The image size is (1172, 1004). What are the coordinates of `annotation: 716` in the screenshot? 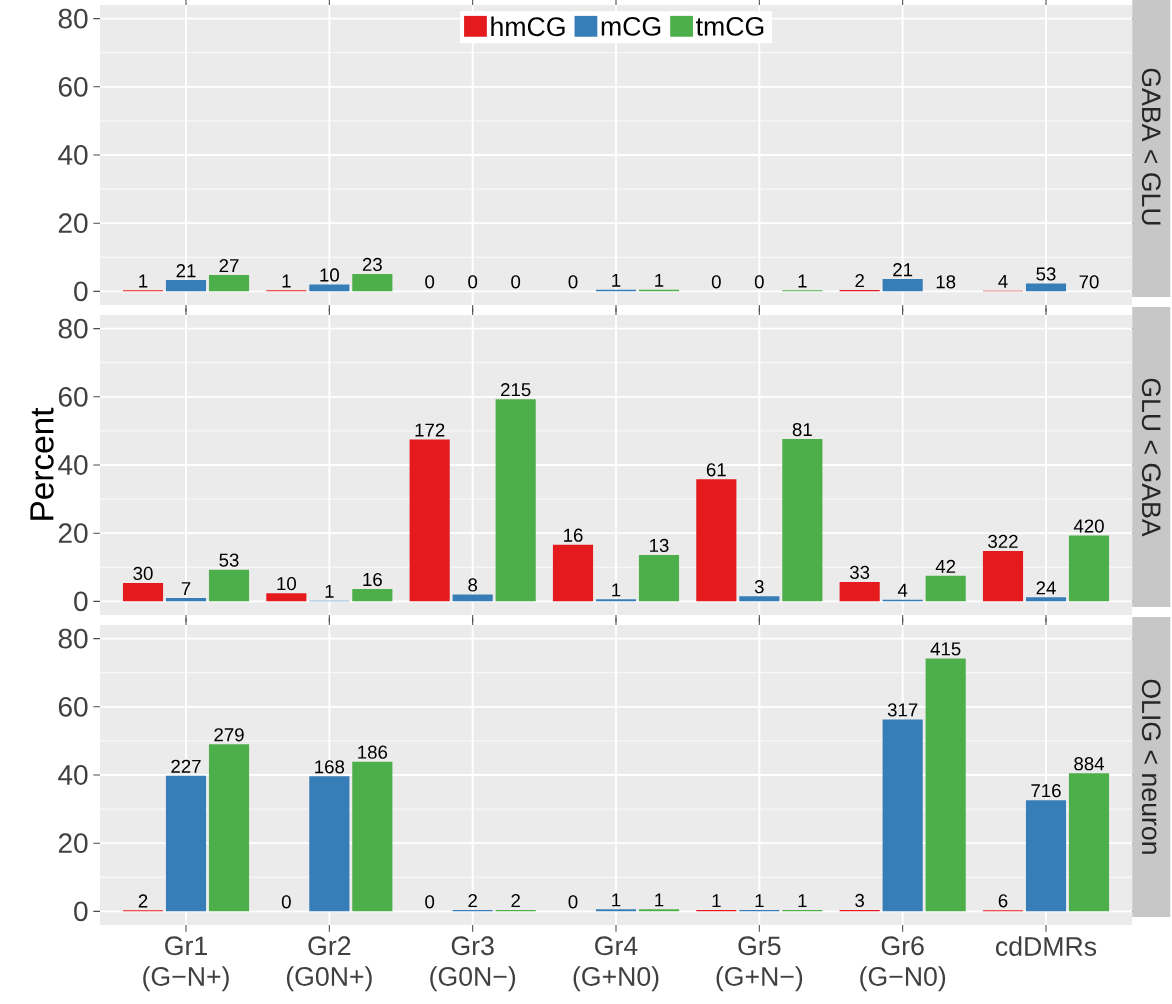 It's located at (1046, 791).